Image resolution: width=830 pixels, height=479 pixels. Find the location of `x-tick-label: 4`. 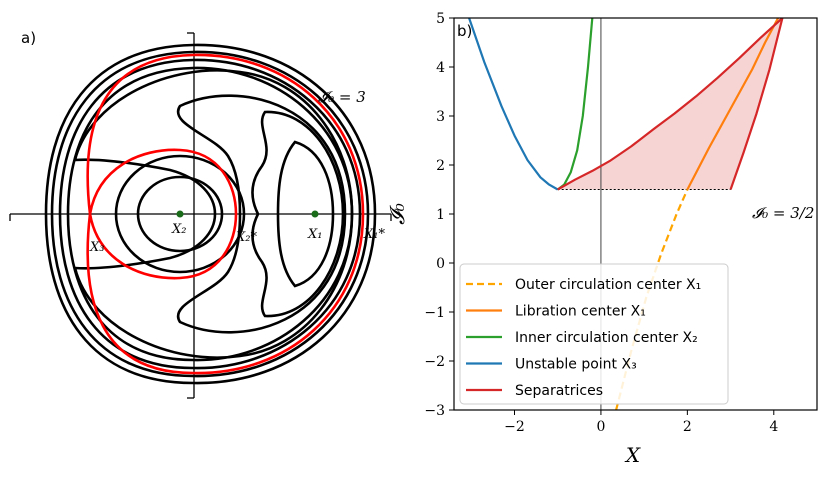

x-tick-label: 4 is located at coordinates (773, 427).